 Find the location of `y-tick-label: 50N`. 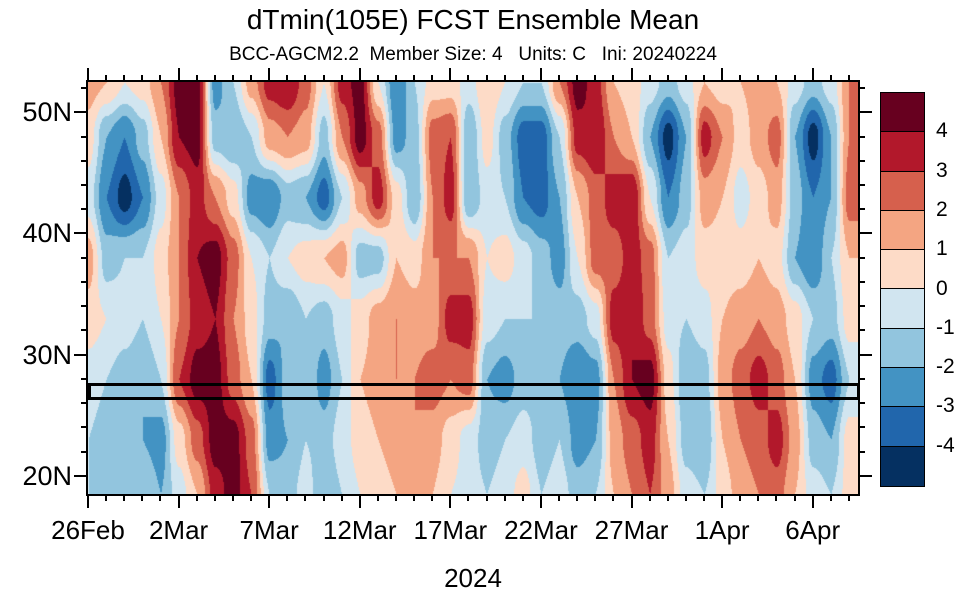

y-tick-label: 50N is located at coordinates (47, 112).